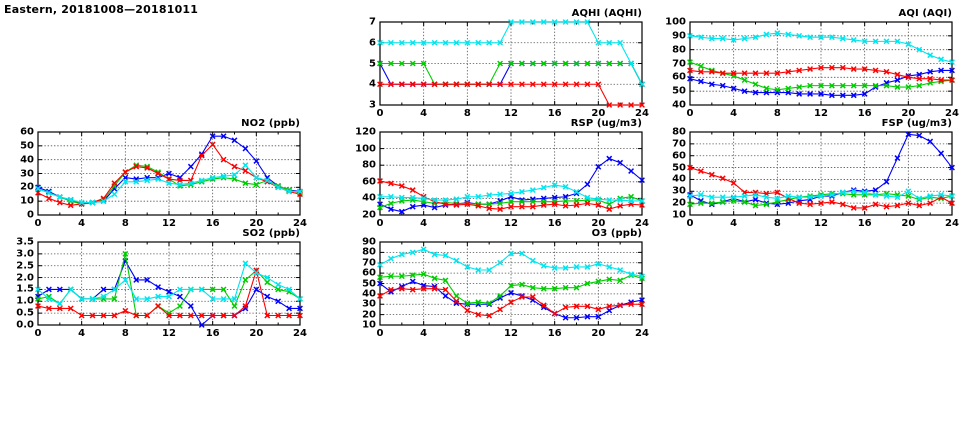  Describe the element at coordinates (25, 325) in the screenshot. I see `y-tick-label: 0.0` at that location.